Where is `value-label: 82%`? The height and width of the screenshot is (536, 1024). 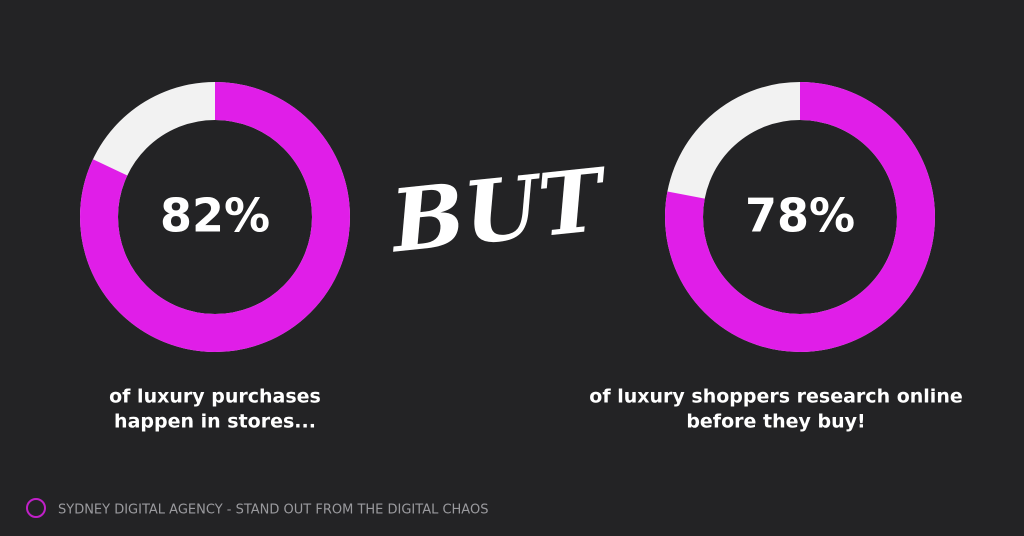
value-label: 82% is located at coordinates (215, 216).